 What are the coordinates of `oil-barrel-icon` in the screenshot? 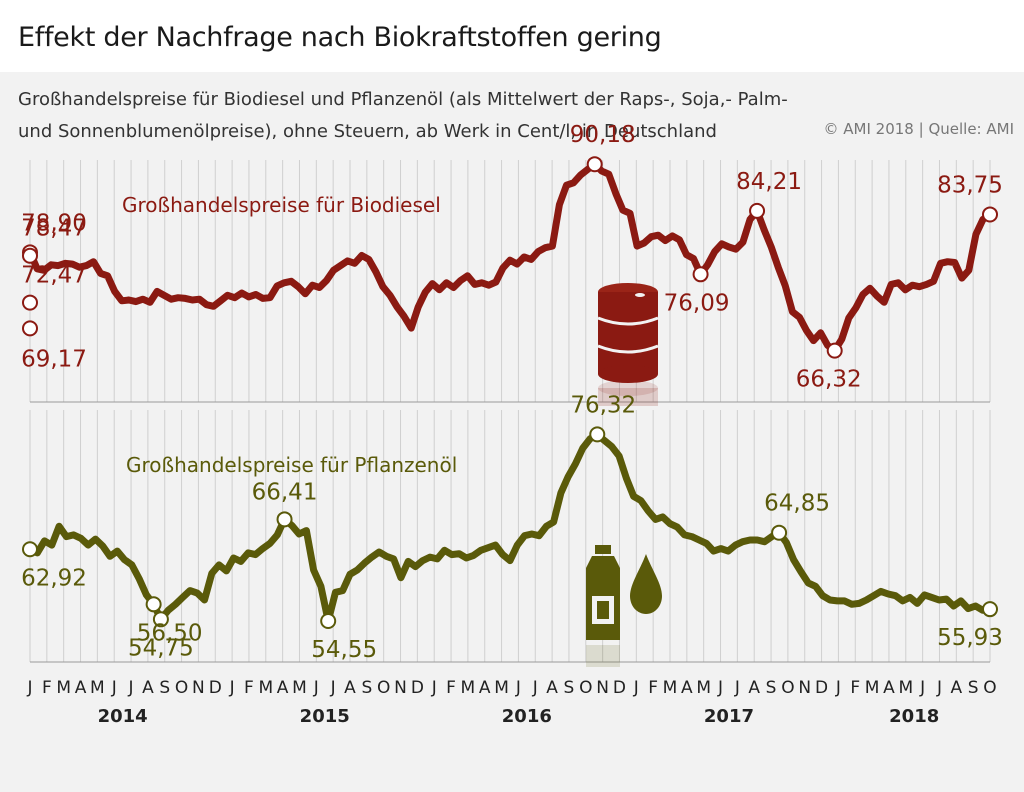 It's located at (628, 344).